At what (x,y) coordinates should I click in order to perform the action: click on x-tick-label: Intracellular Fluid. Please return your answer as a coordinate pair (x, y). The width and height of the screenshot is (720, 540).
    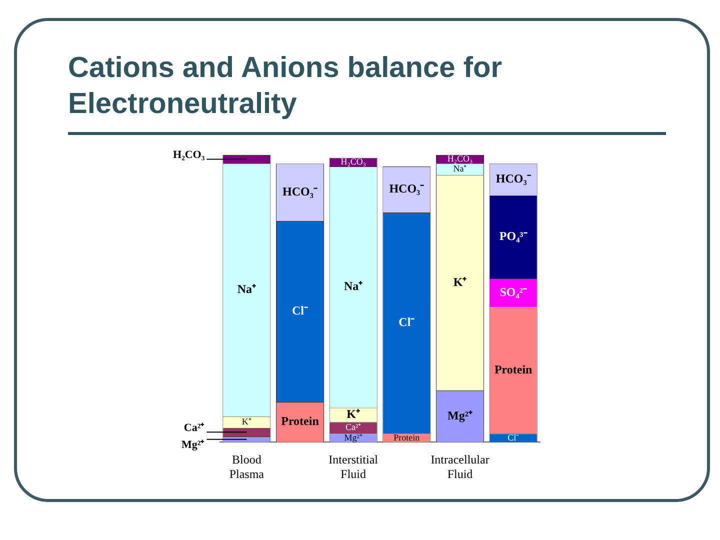
    Looking at the image, I should click on (460, 466).